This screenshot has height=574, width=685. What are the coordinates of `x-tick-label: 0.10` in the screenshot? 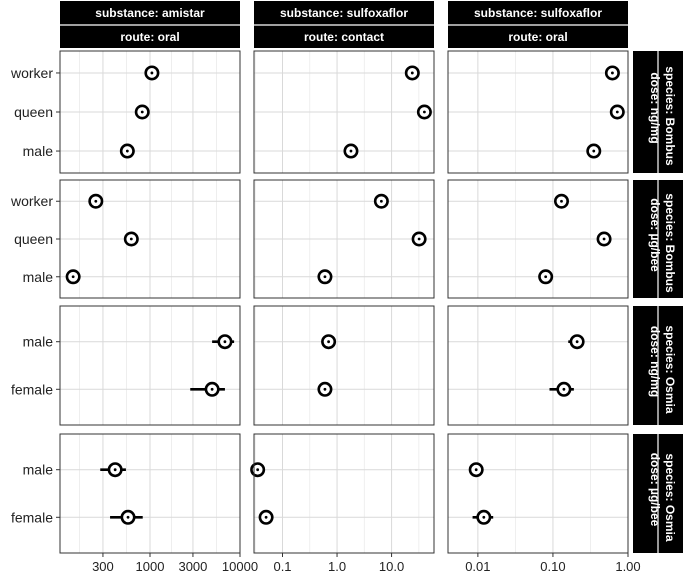 It's located at (552, 566).